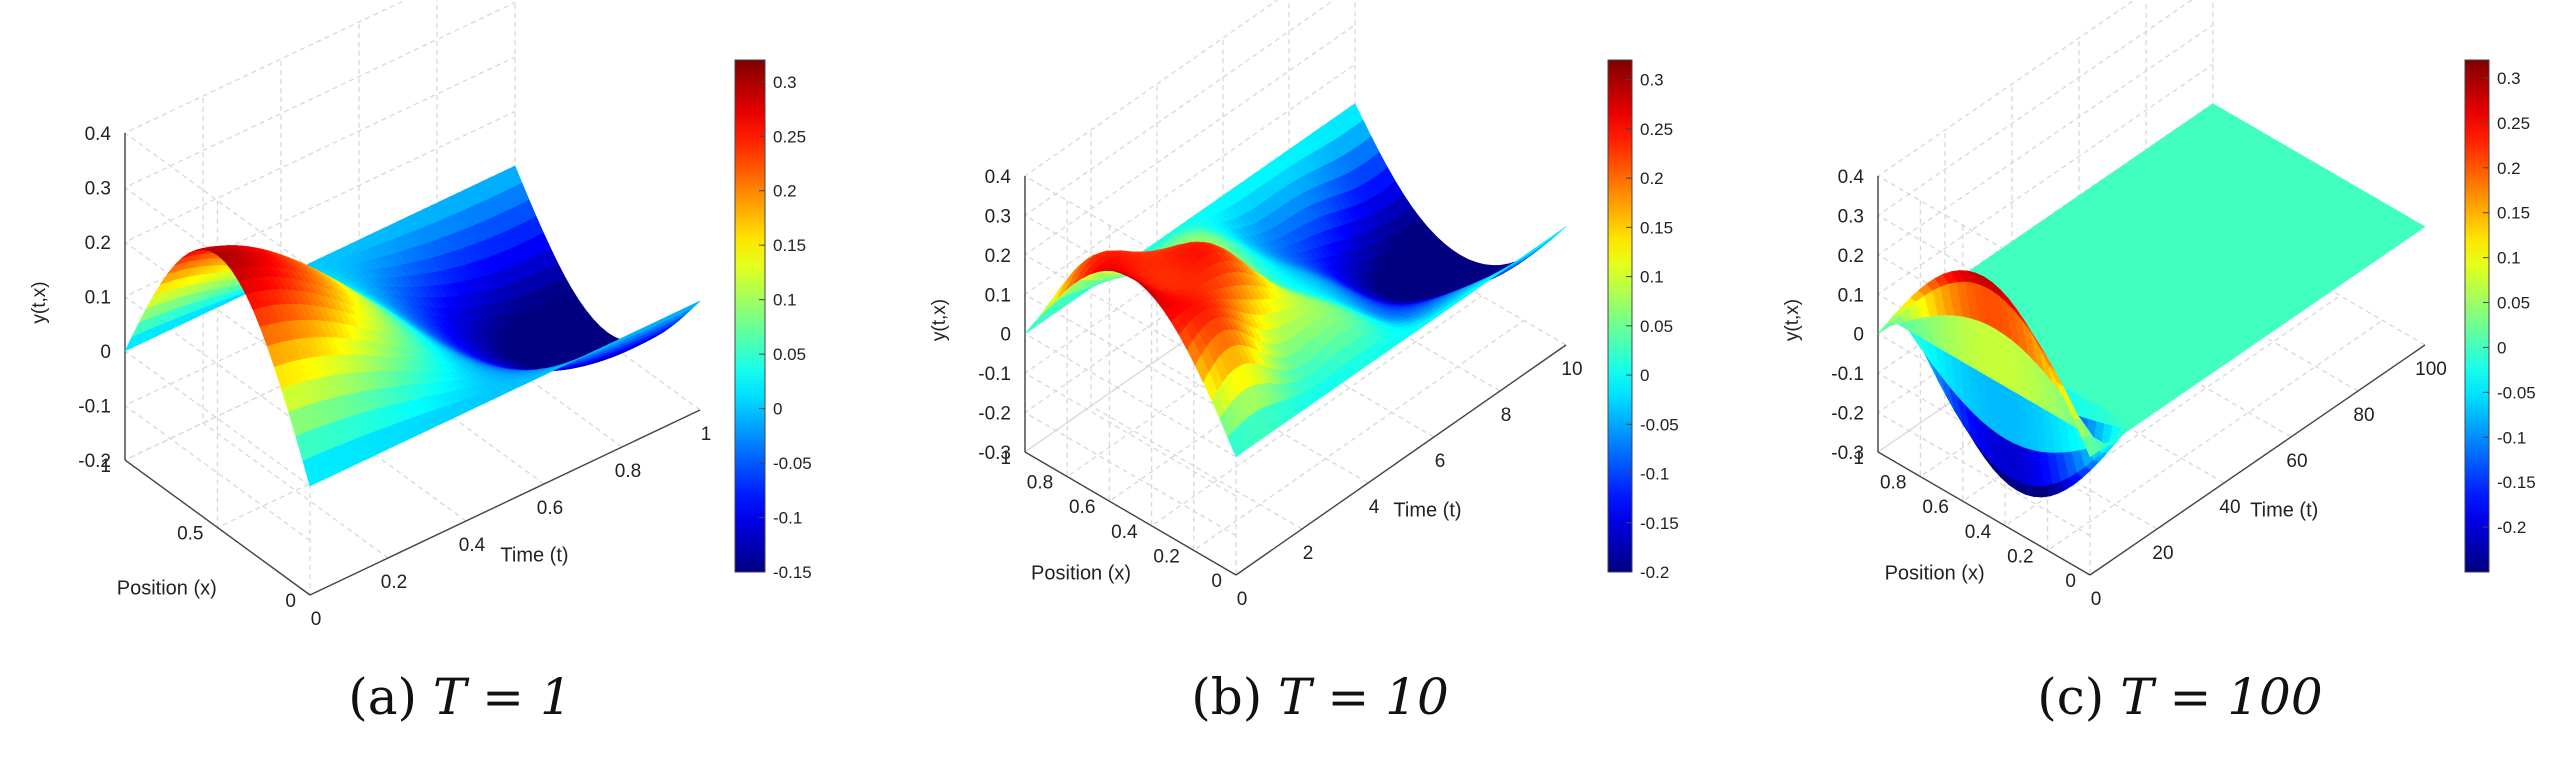 Image resolution: width=2560 pixels, height=780 pixels. What do you see at coordinates (550, 508) in the screenshot?
I see `x-tick-label: 0.6` at bounding box center [550, 508].